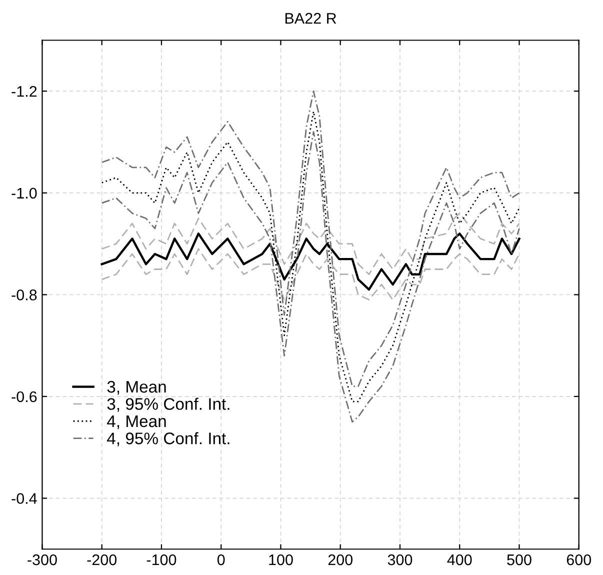 The width and height of the screenshot is (603, 575). Describe the element at coordinates (168, 439) in the screenshot. I see `legend-label: 4, 95% Conf. Int.` at that location.